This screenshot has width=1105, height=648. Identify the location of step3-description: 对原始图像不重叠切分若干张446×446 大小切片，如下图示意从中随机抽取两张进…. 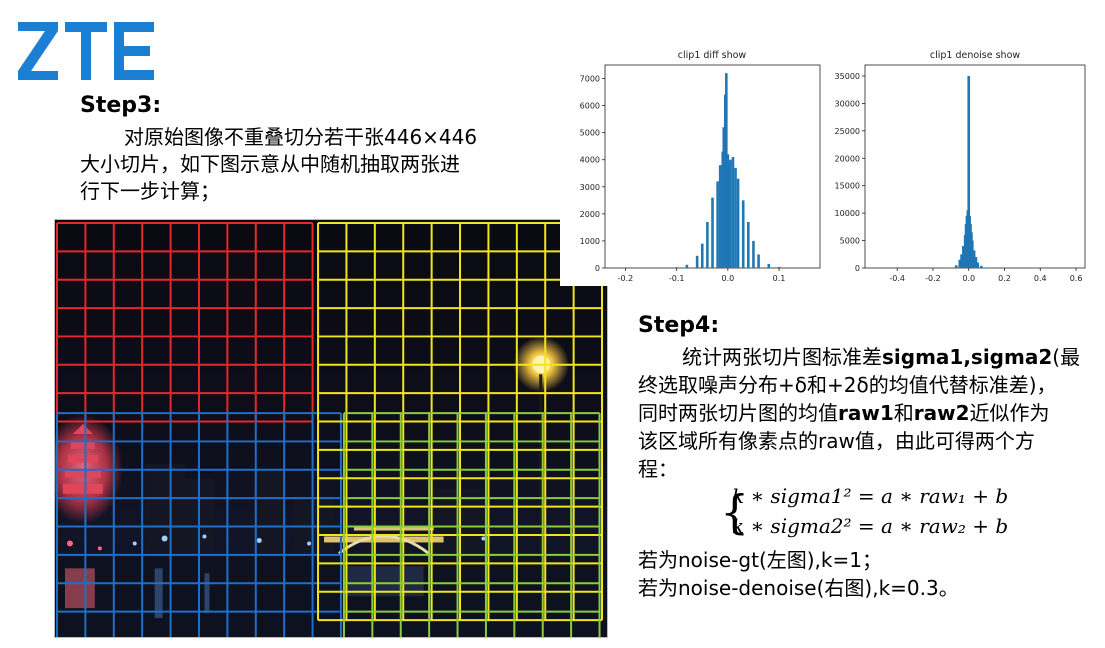
(310, 164).